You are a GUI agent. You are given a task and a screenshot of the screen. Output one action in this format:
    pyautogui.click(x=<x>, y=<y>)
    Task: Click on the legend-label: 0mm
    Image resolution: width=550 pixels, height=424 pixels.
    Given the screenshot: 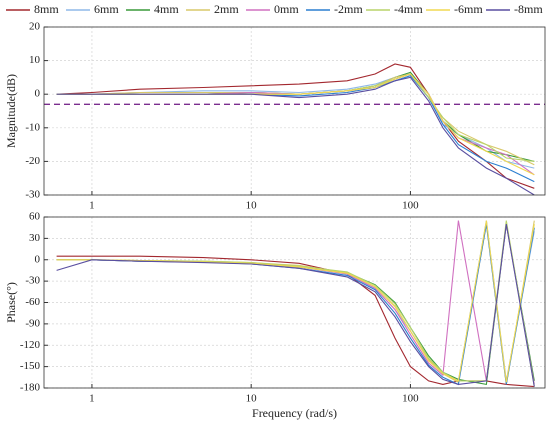 What is the action you would take?
    pyautogui.click(x=286, y=9)
    